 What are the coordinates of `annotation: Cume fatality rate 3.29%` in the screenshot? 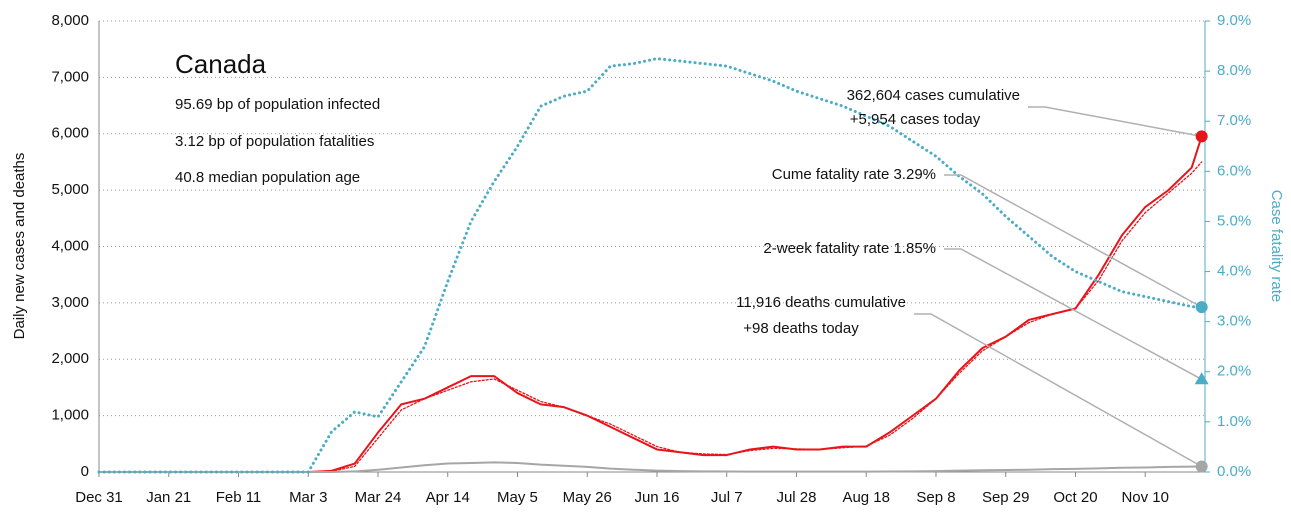 It's located at (854, 174).